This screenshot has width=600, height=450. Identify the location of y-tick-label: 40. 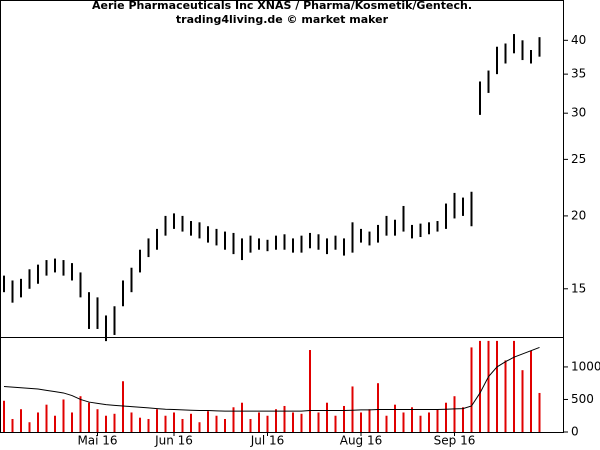
(578, 40).